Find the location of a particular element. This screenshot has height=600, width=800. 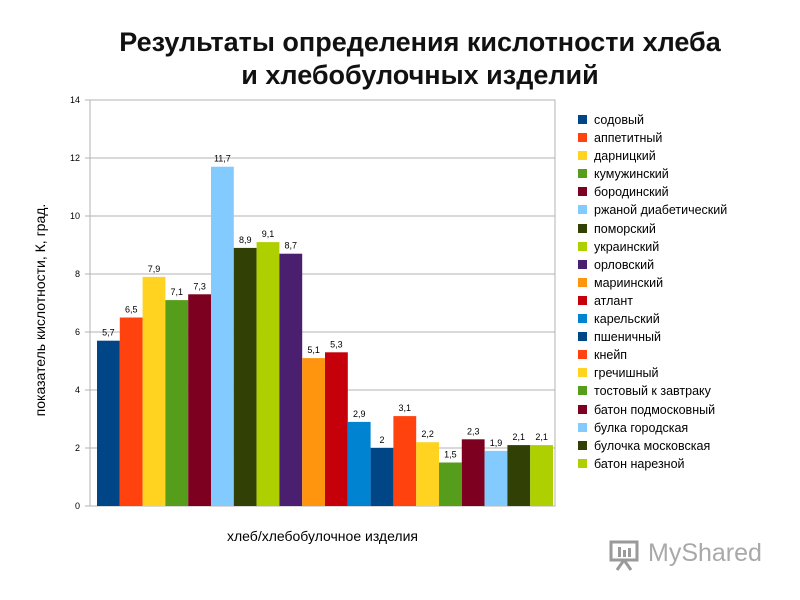

data-label: 8,9 is located at coordinates (245, 240).